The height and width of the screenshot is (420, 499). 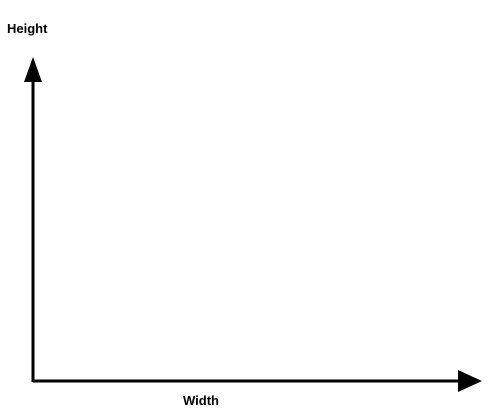 What do you see at coordinates (27, 28) in the screenshot?
I see `y-axis-label: Height` at bounding box center [27, 28].